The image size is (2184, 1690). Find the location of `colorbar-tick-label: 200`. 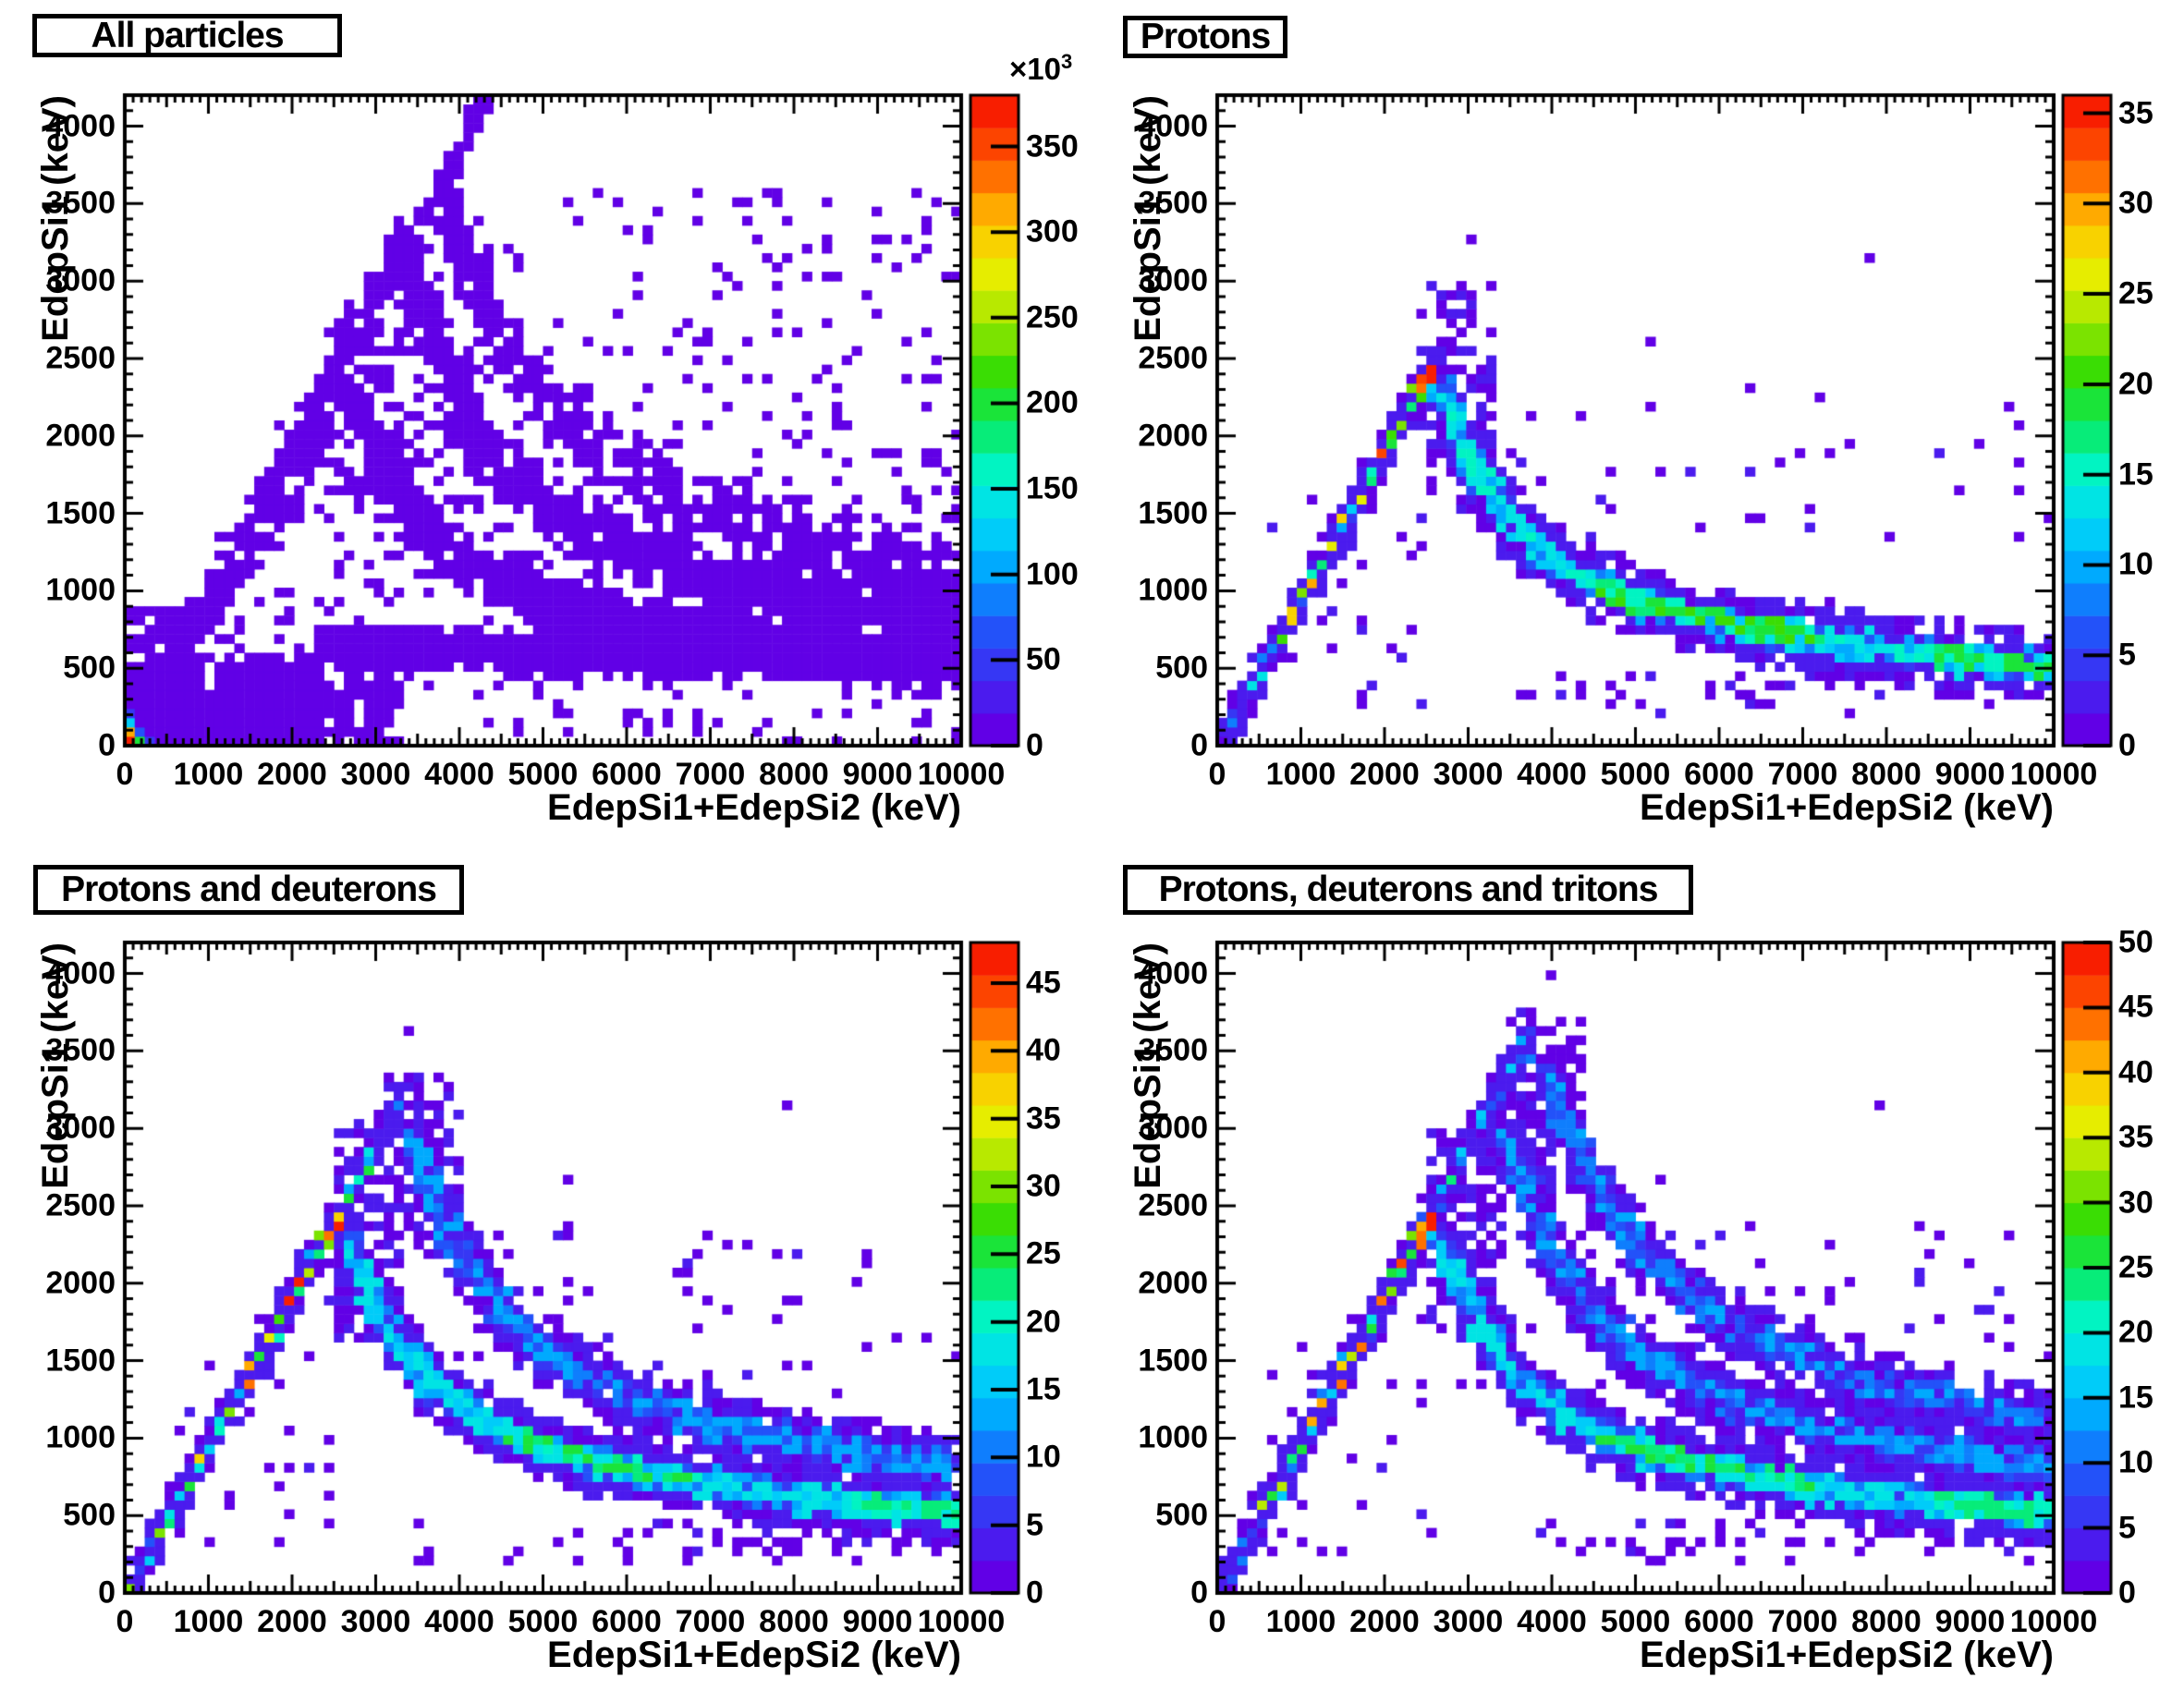

colorbar-tick-label: 200 is located at coordinates (1052, 402).